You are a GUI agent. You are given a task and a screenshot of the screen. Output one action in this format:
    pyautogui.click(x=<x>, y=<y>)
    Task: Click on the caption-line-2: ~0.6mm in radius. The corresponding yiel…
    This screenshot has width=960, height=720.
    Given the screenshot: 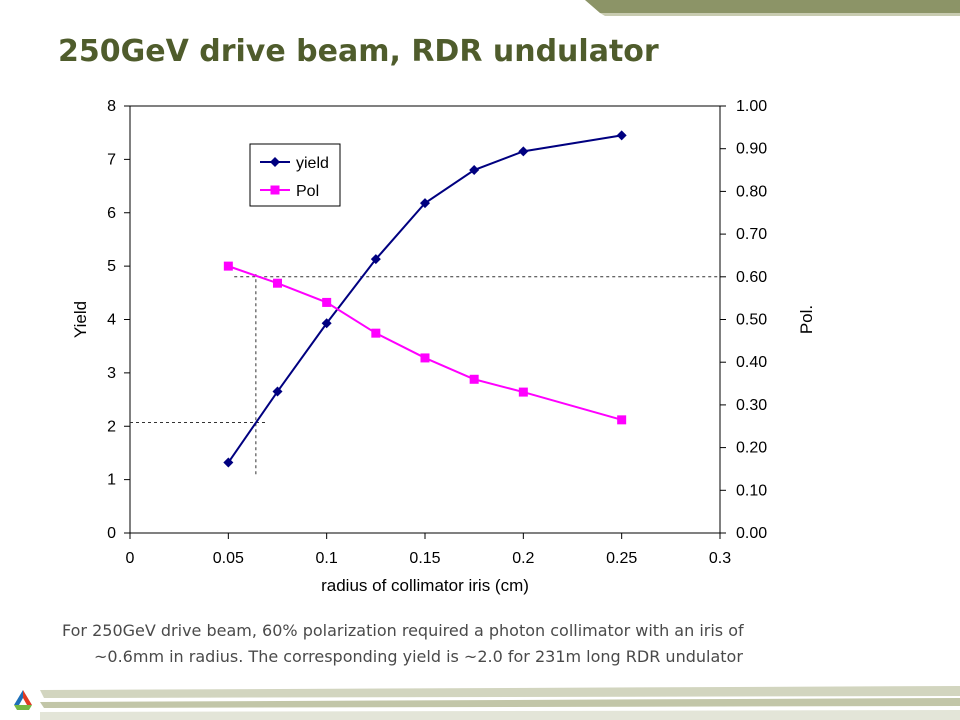 What is the action you would take?
    pyautogui.click(x=418, y=656)
    